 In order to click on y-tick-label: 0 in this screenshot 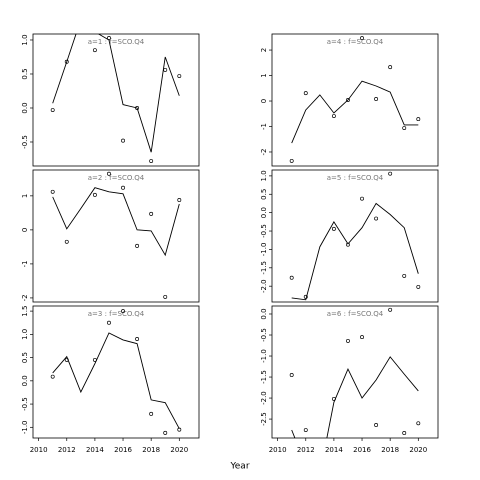, I will do `click(25, 230)`.